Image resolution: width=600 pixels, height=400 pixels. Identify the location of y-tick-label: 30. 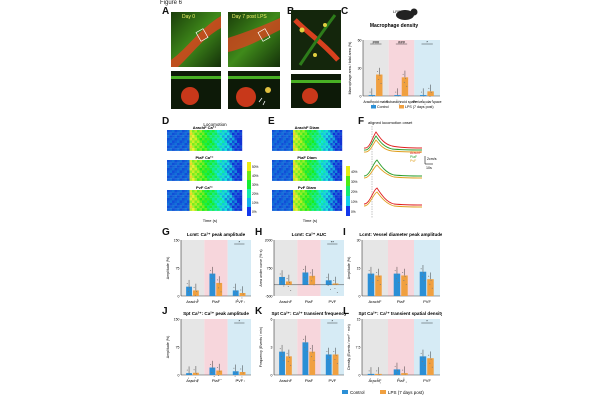
(359, 240).